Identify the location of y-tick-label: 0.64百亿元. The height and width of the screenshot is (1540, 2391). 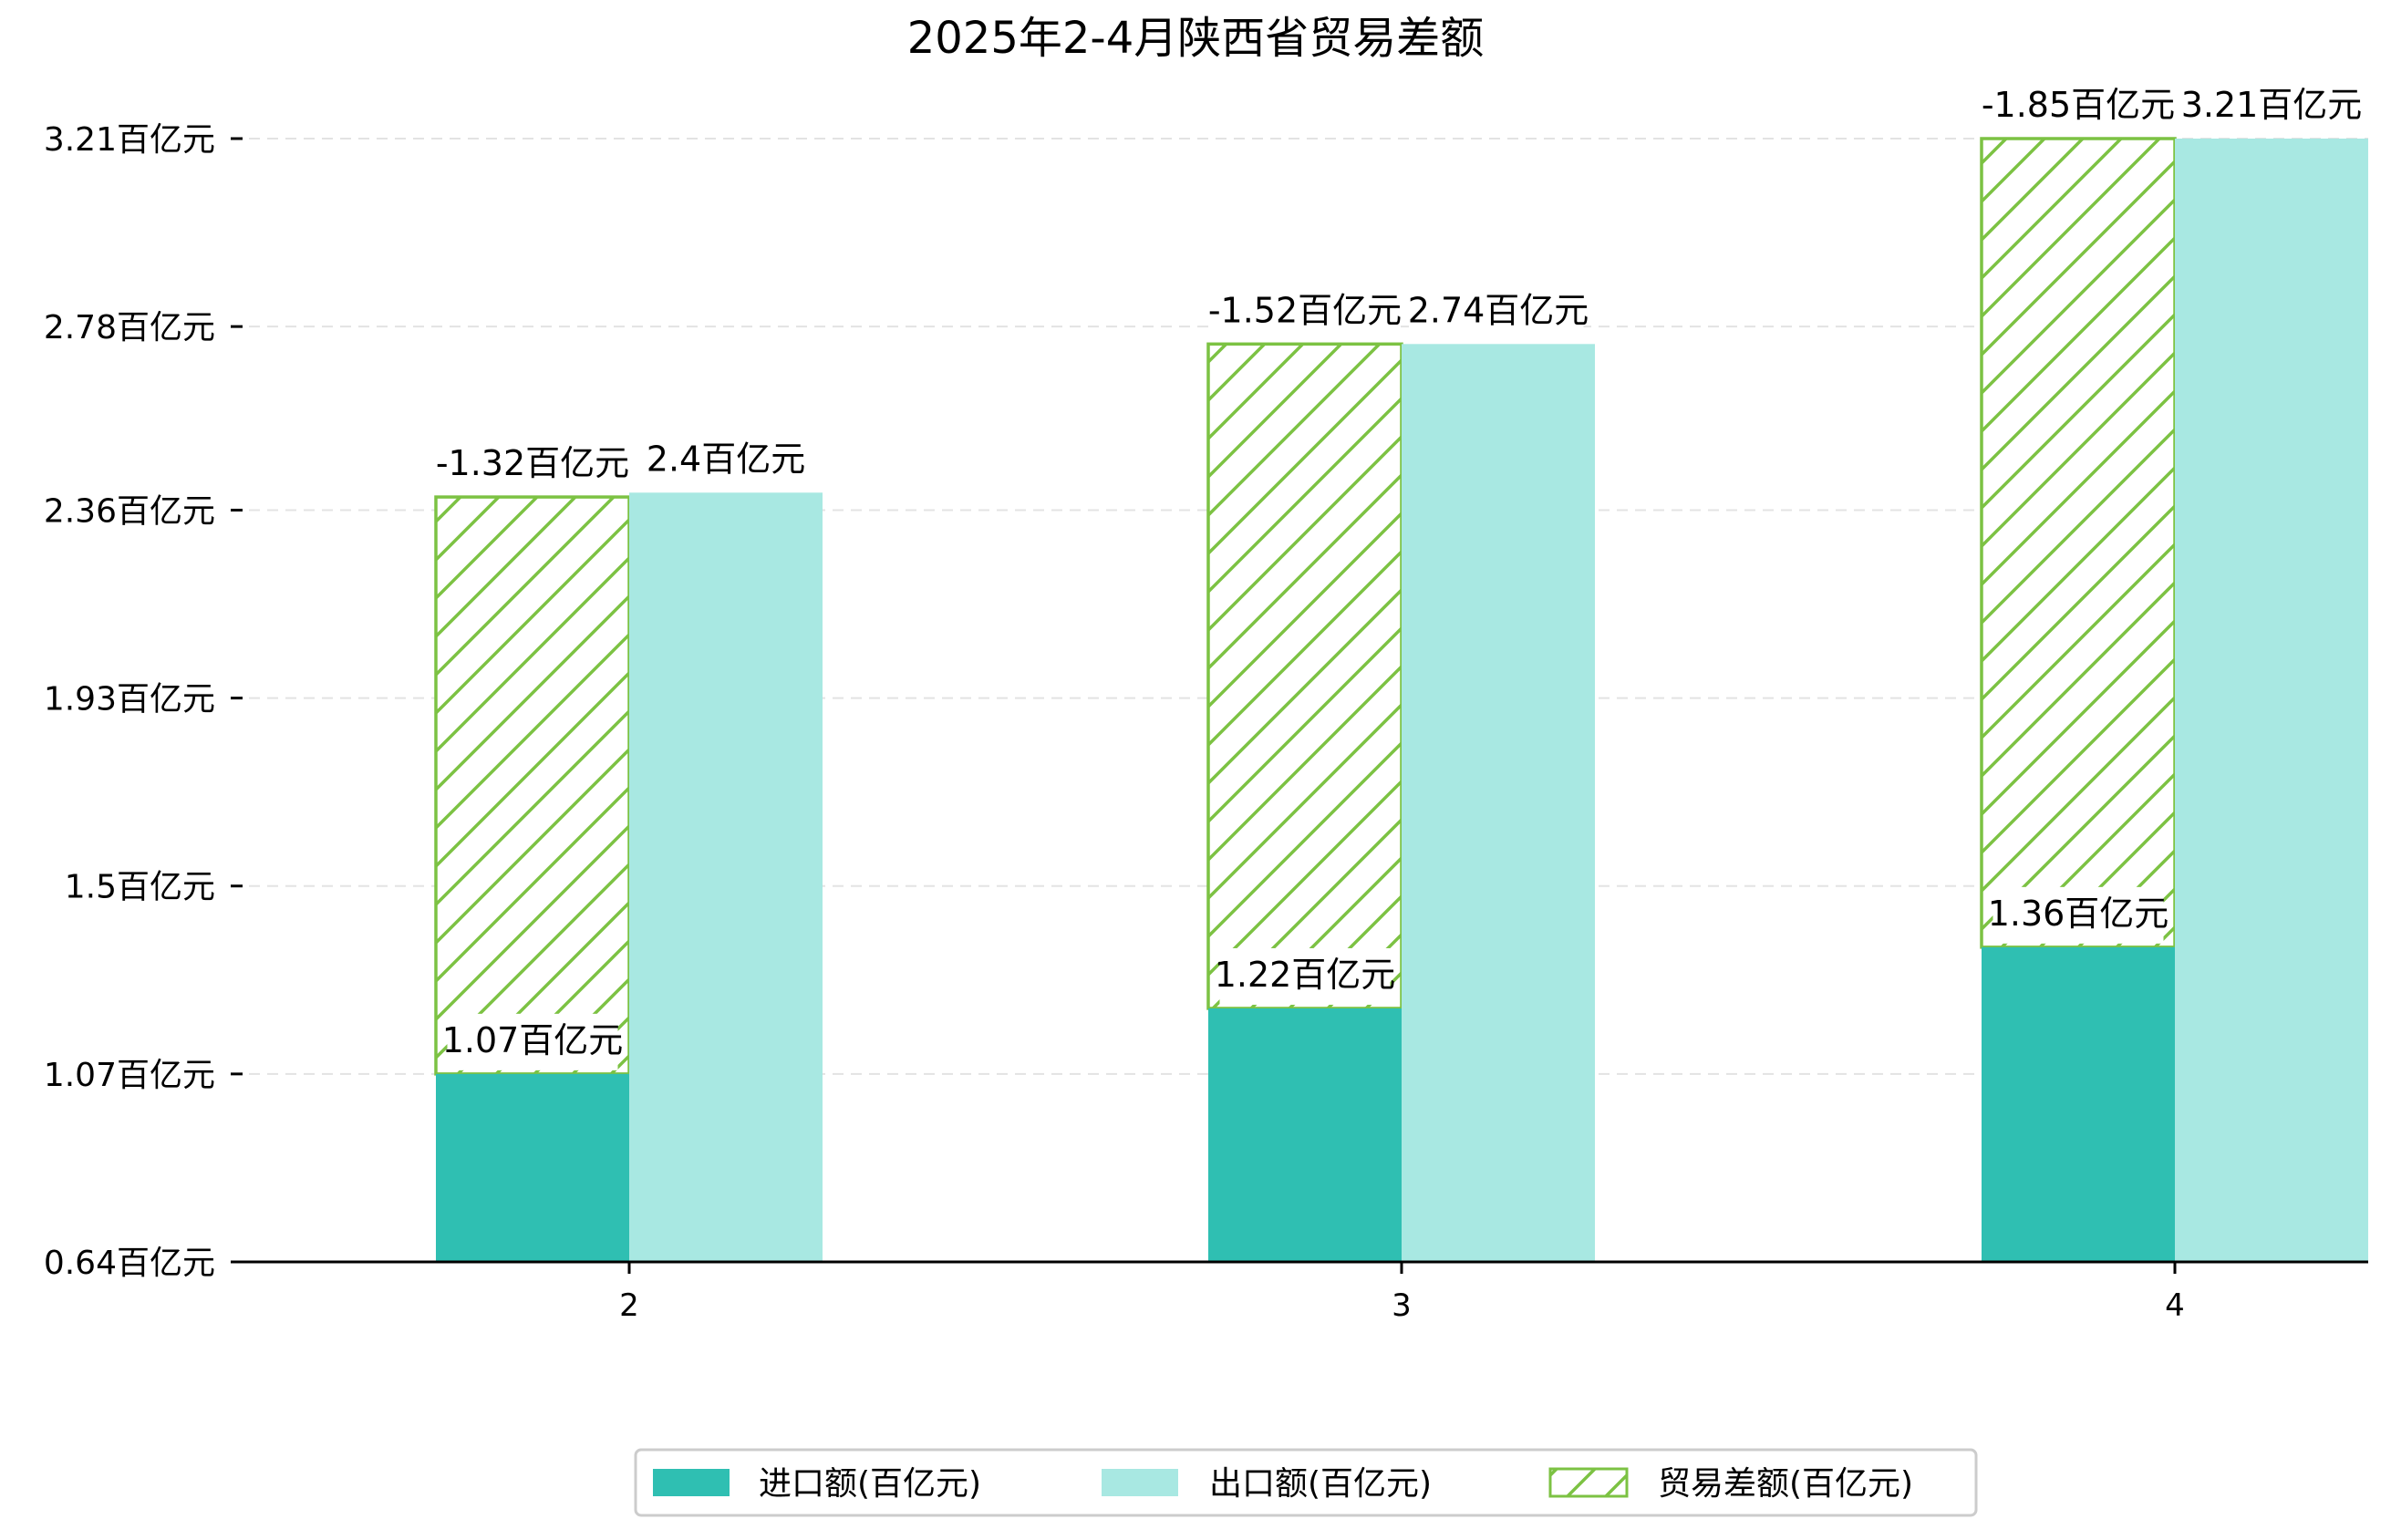
(129, 1263).